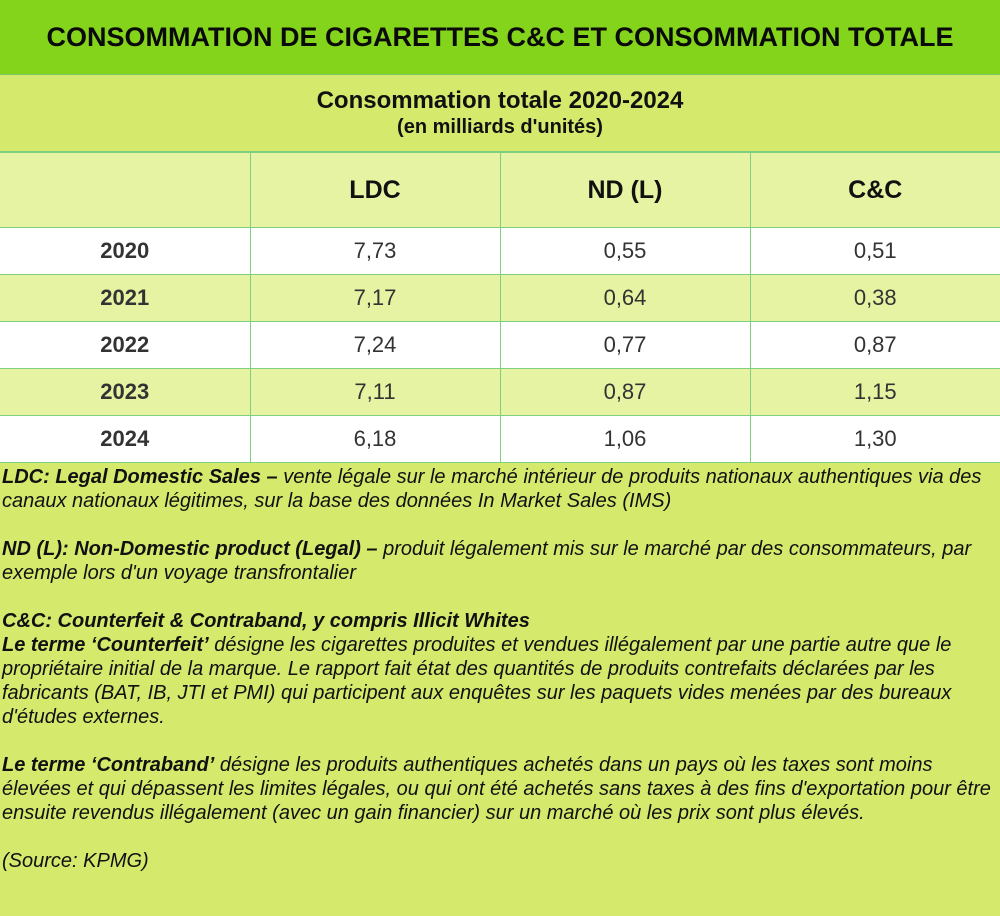 Image resolution: width=1000 pixels, height=916 pixels. What do you see at coordinates (874, 190) in the screenshot?
I see `header-cell-cc: C&C` at bounding box center [874, 190].